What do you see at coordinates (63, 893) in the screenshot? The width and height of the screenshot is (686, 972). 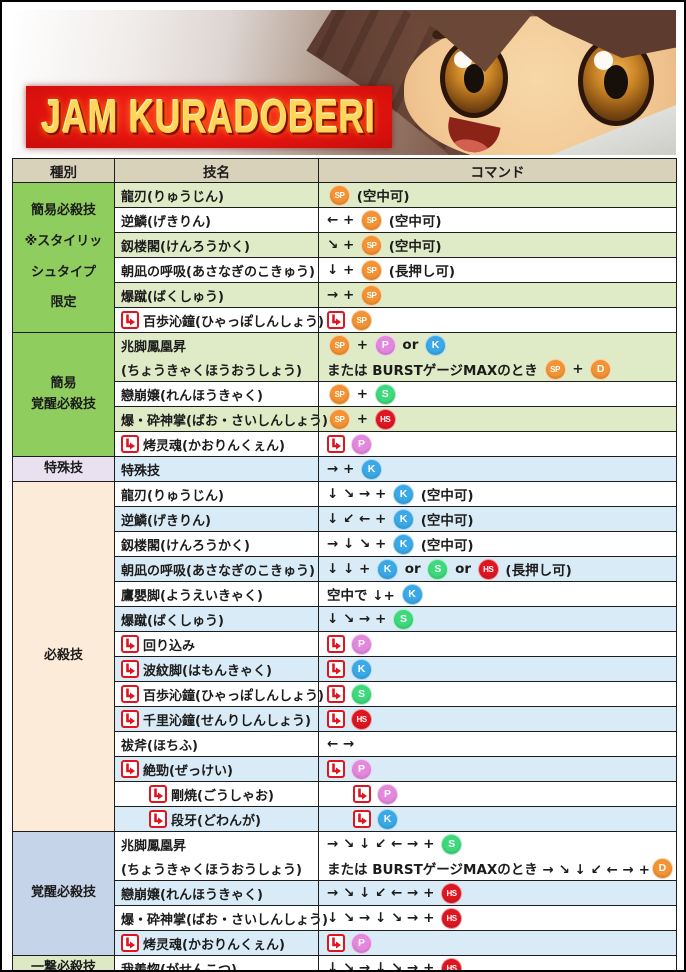 I see `section-label: 覚醒必殺技` at bounding box center [63, 893].